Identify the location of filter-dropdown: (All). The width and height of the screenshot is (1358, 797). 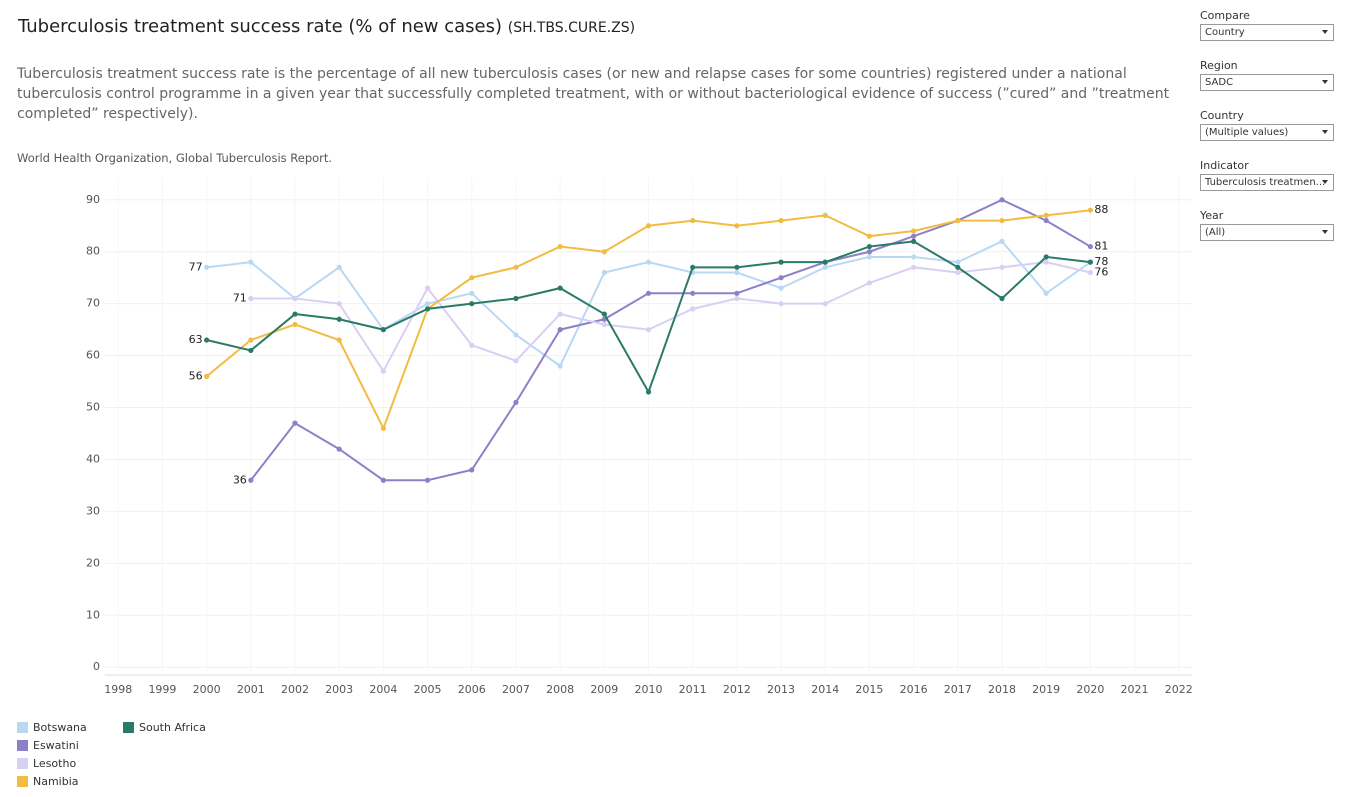
(1267, 232).